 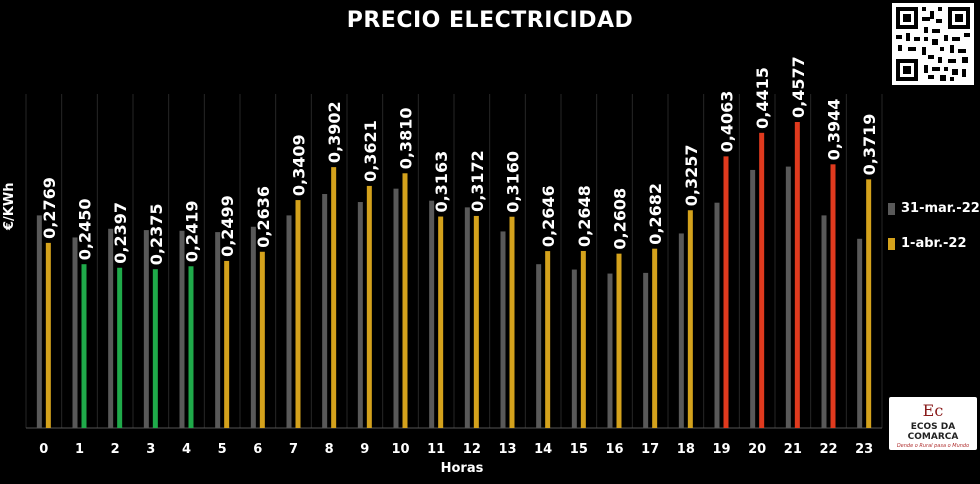 I want to click on x-tick-label: 7, so click(x=293, y=449).